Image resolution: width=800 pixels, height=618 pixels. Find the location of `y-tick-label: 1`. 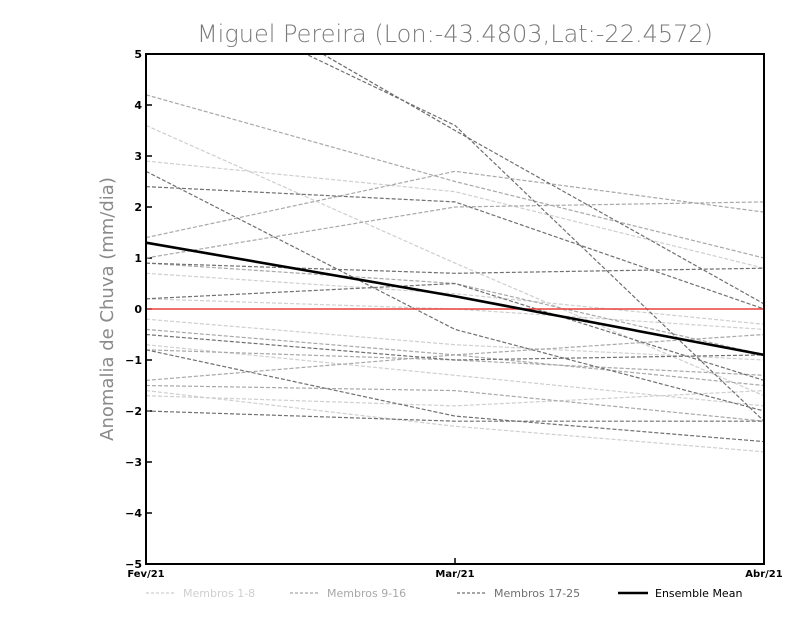

y-tick-label: 1 is located at coordinates (138, 258).